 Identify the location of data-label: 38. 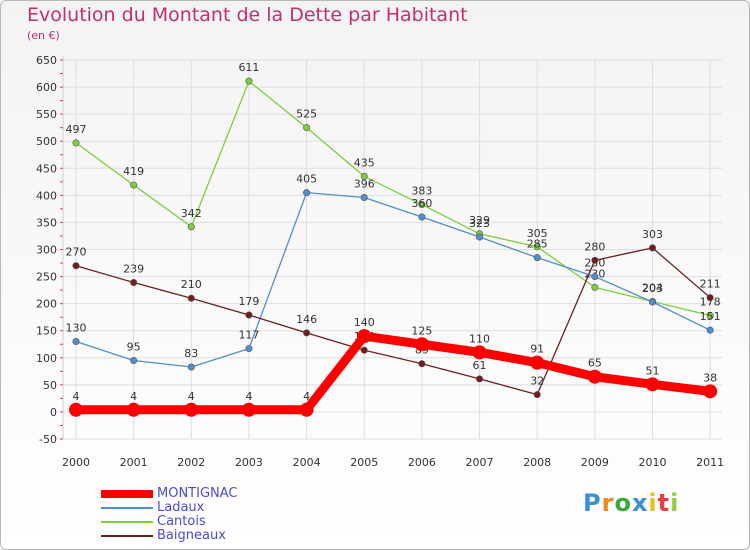
(710, 377).